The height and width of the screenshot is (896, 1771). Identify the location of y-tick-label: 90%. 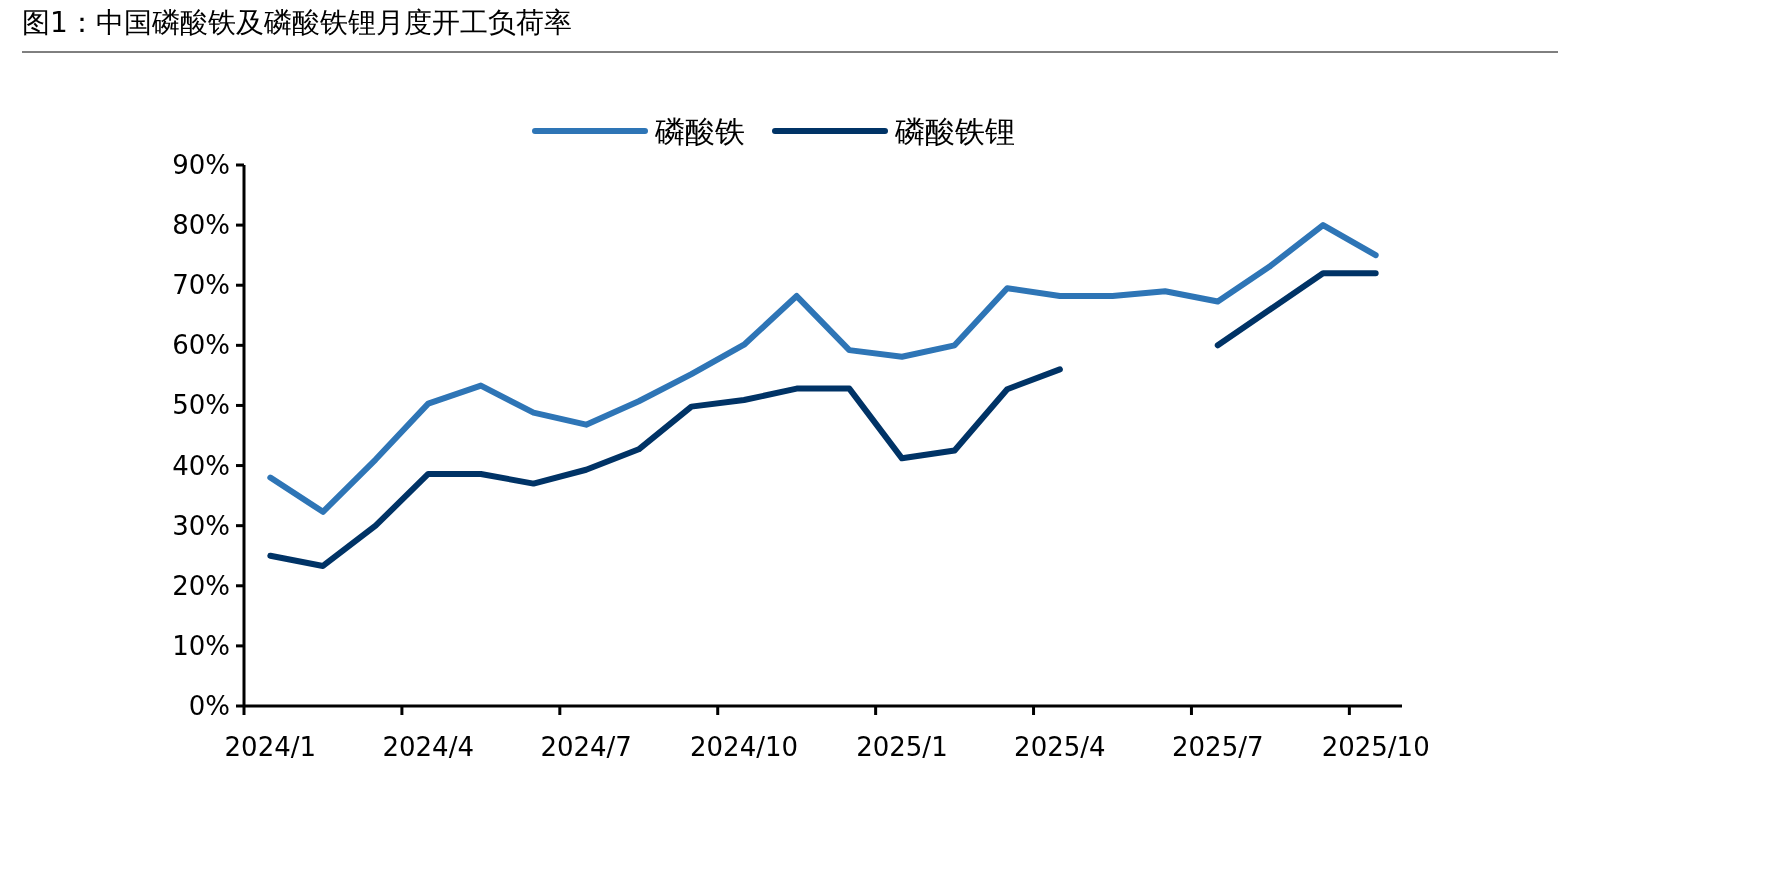
(201, 165).